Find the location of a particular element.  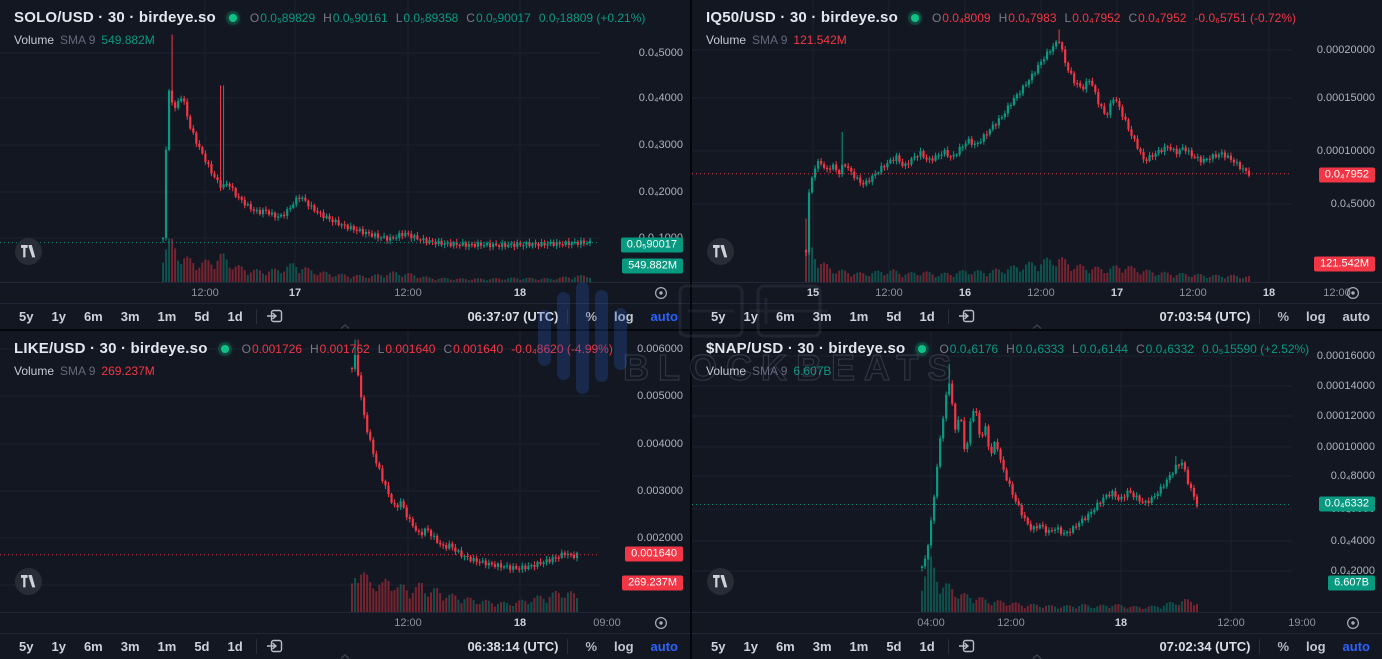

time-axis: 15 12:00 16 12:00 17 12:00 18 12:00 is located at coordinates (1037, 292).